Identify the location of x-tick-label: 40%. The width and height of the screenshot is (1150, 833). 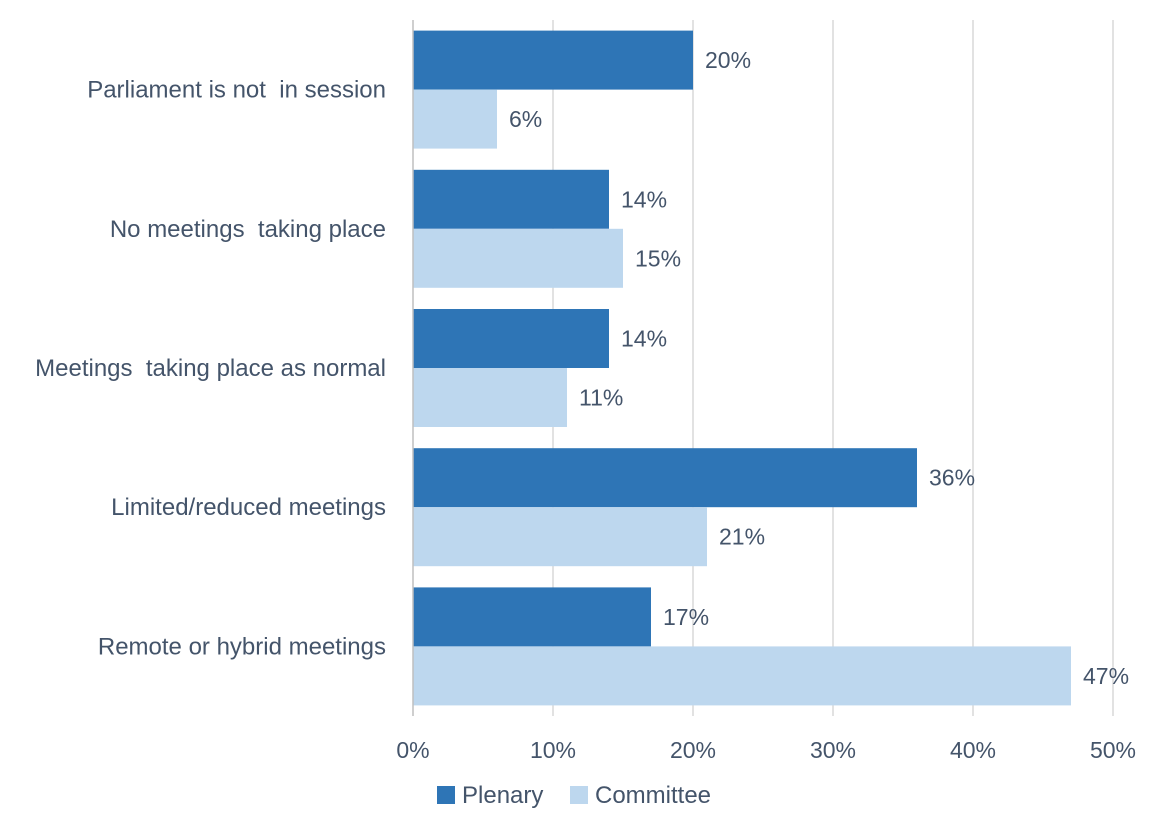
(973, 750).